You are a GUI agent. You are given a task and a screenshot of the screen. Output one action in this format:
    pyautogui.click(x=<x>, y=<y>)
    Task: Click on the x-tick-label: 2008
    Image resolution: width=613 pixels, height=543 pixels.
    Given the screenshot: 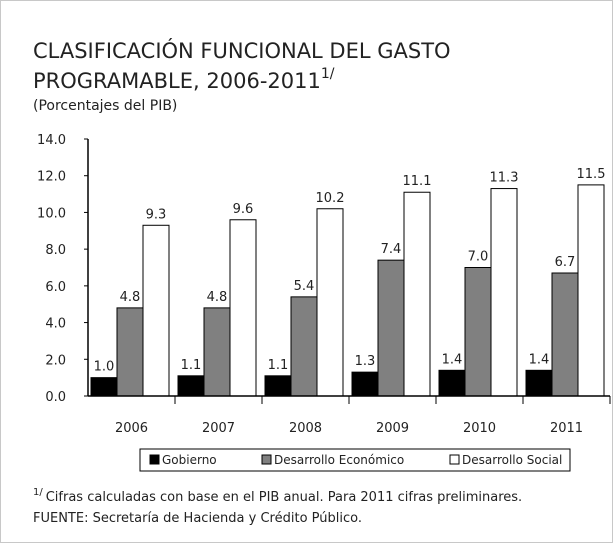 What is the action you would take?
    pyautogui.click(x=305, y=428)
    